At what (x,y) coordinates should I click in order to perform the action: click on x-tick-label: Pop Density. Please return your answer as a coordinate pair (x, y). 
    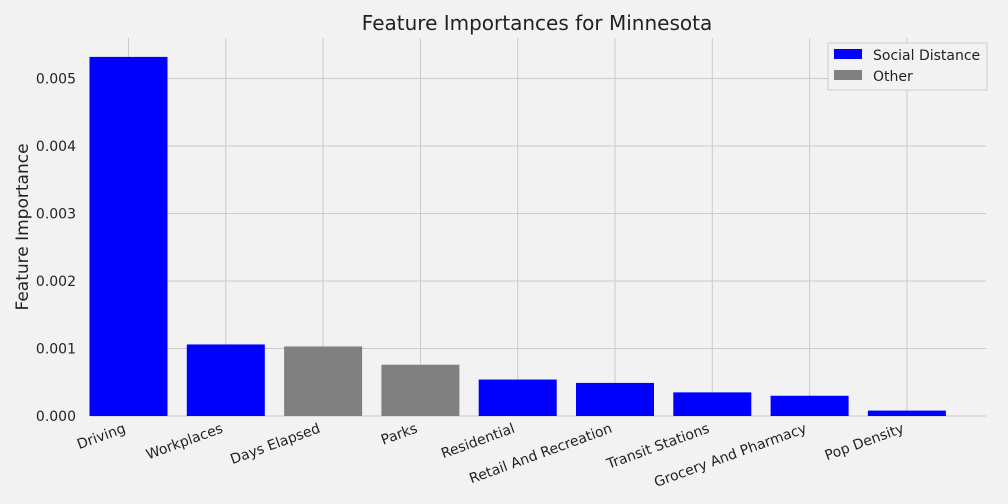
    Looking at the image, I should click on (865, 442).